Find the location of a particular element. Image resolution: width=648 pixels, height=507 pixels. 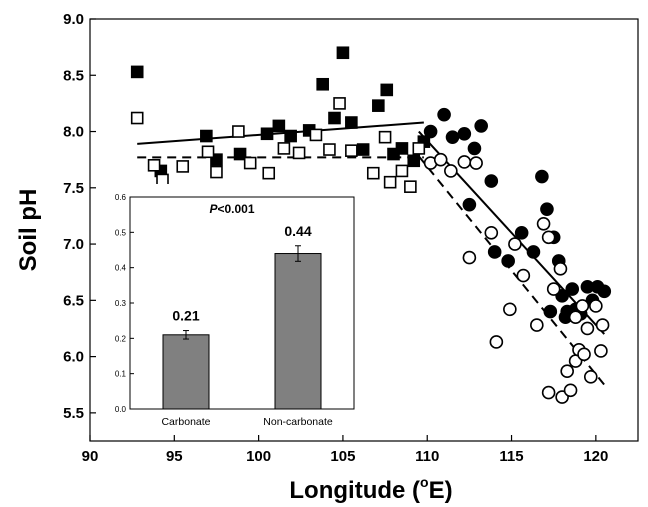

inset-bars: 0.21 Carbonate 0.44 Non-carbonate is located at coordinates (246, 325).